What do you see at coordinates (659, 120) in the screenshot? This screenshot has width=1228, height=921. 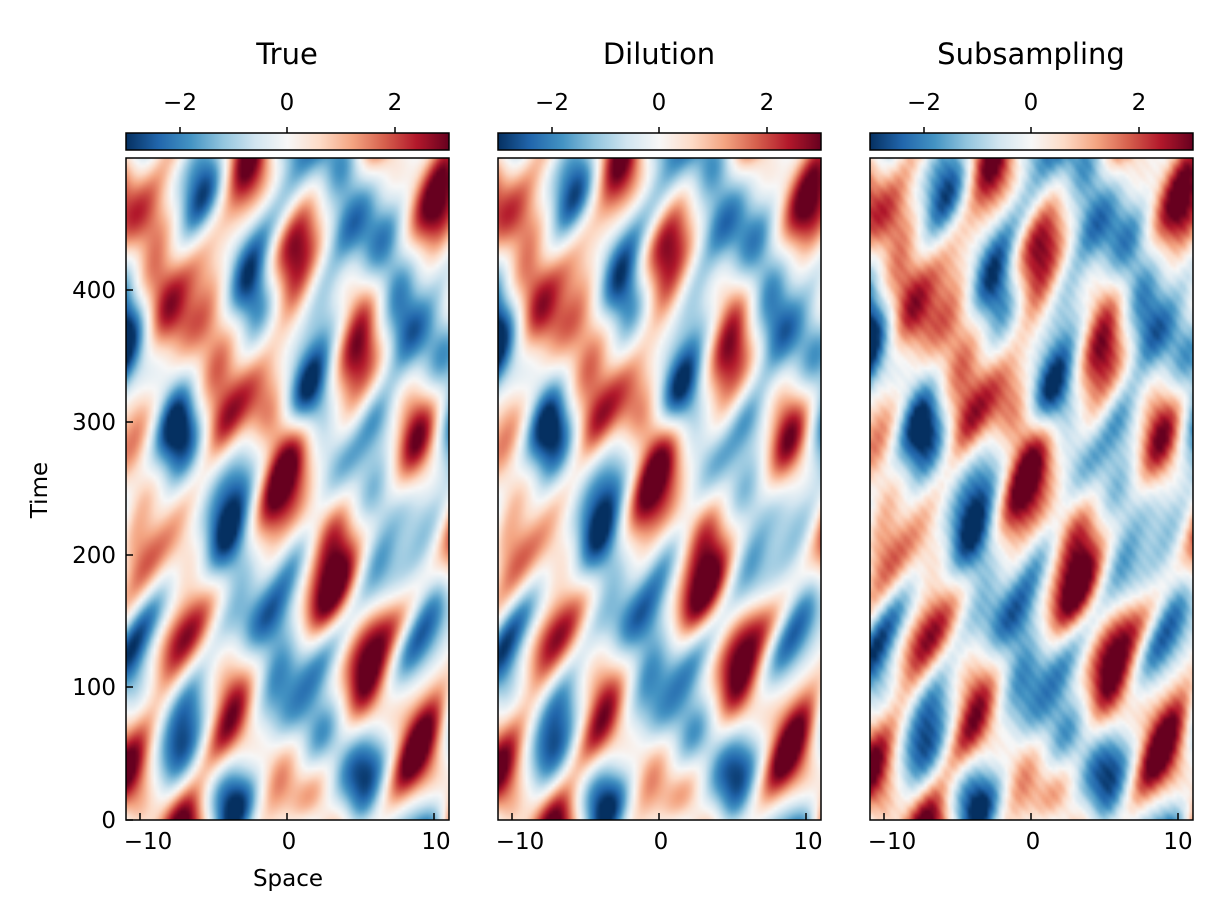 I see `colorbar-dilution: −2 0 2` at bounding box center [659, 120].